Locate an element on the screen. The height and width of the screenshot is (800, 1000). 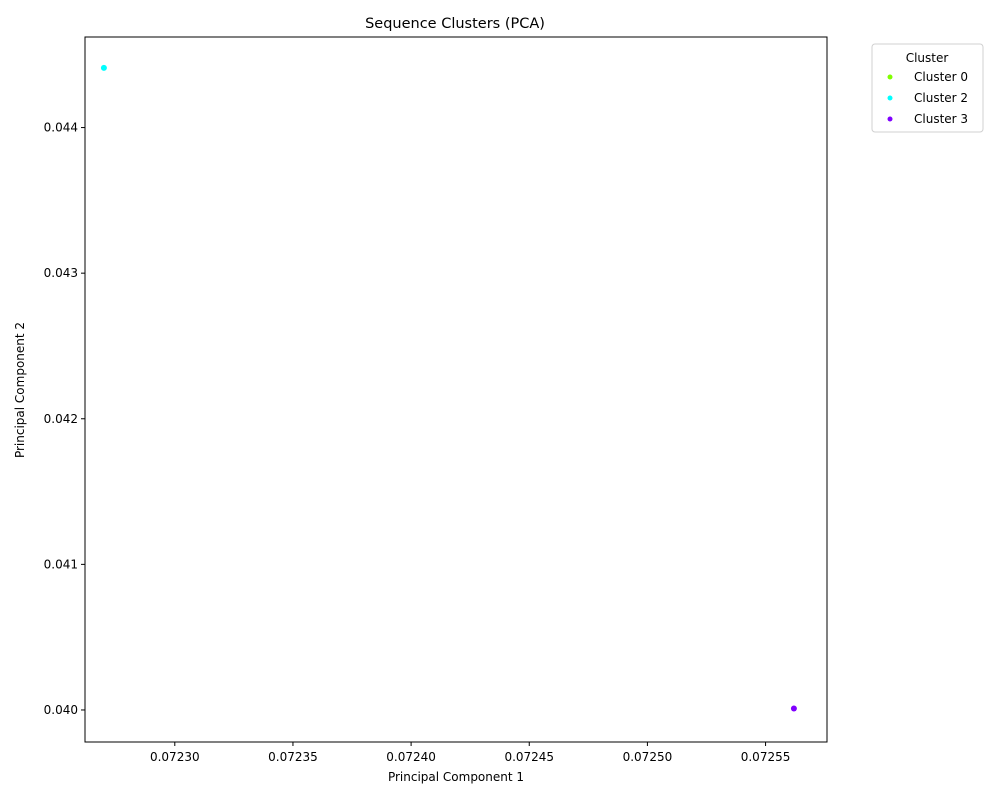
legend: Cluster Cluster 0 Cluster 2 Cluster 3 is located at coordinates (927, 88).